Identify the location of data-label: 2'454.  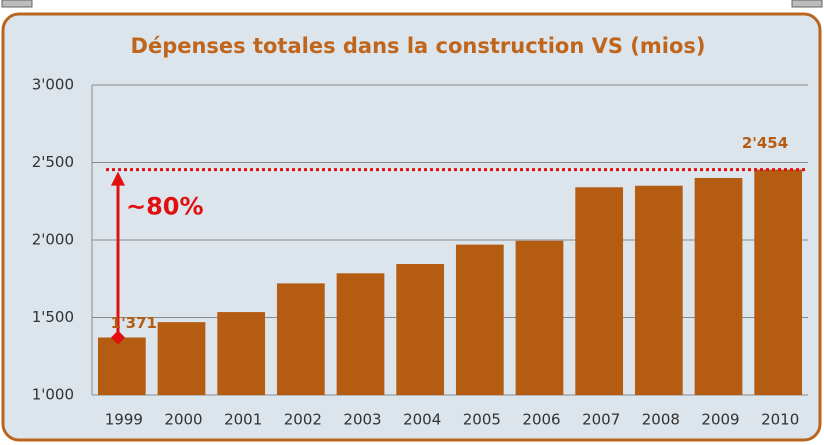
(765, 143).